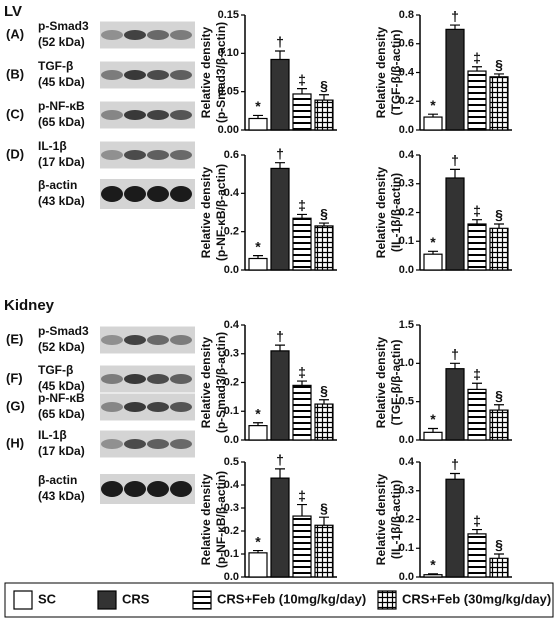  What do you see at coordinates (406, 363) in the screenshot?
I see `y-tick-label: 1.0` at bounding box center [406, 363].